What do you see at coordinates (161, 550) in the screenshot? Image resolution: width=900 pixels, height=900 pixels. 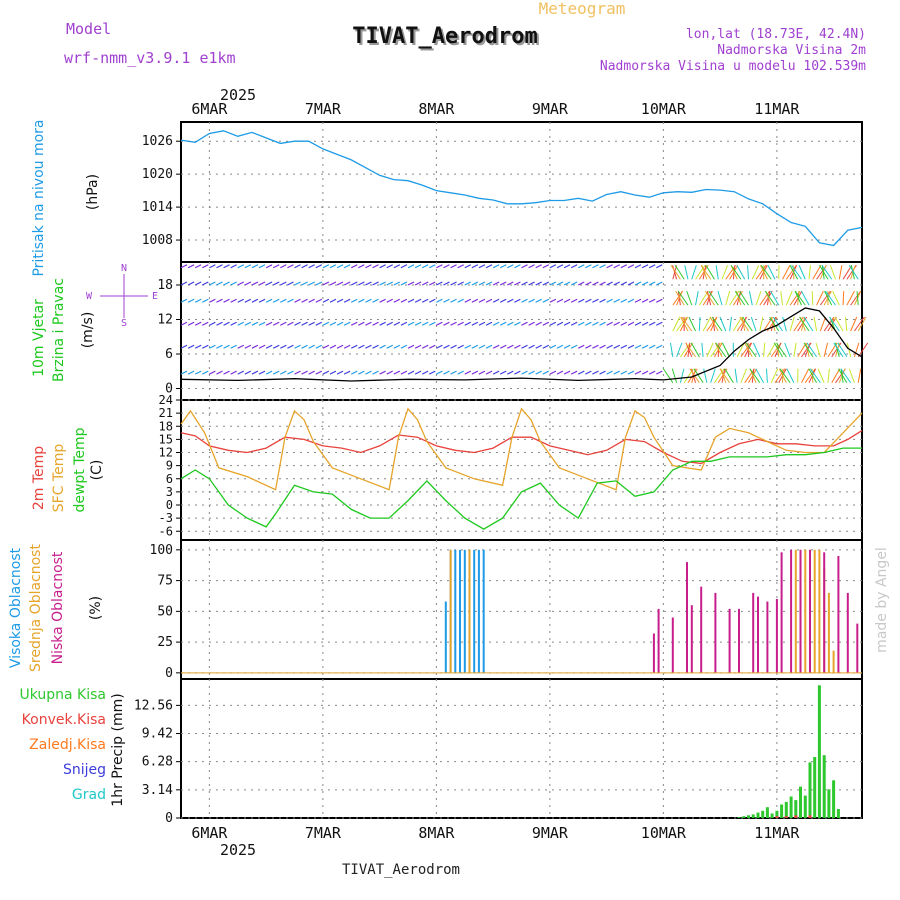 I see `cloud-ytick-label: 100` at bounding box center [161, 550].